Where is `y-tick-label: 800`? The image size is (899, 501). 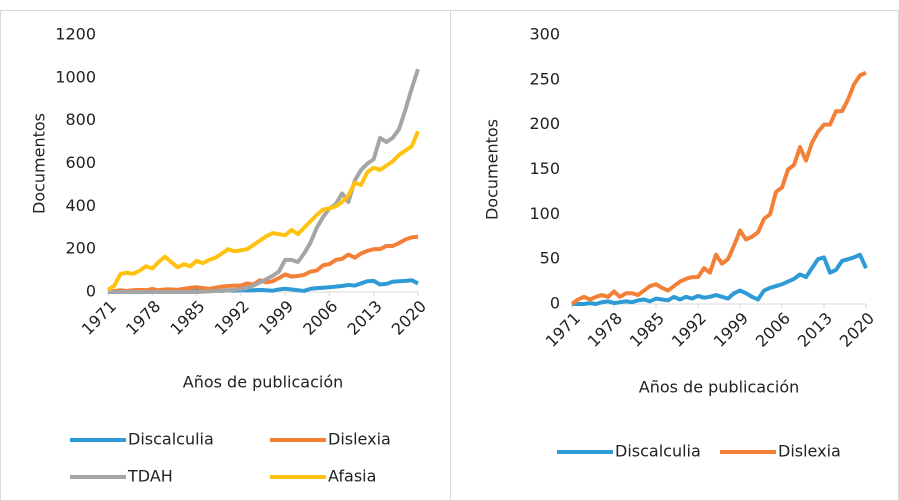
y-tick-label: 800 is located at coordinates (80, 119).